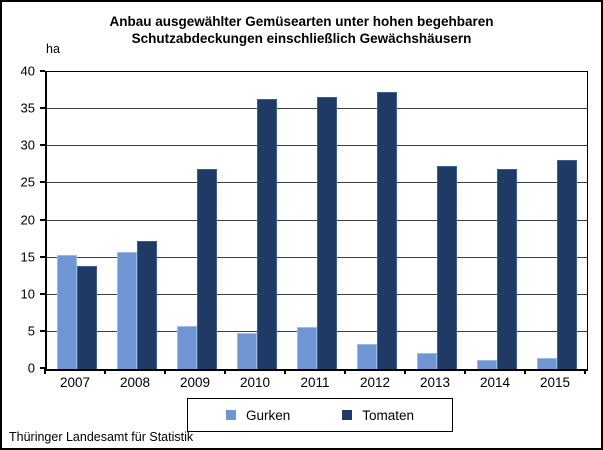 This screenshot has width=603, height=450. What do you see at coordinates (387, 230) in the screenshot?
I see `bar-tomaten-2012` at bounding box center [387, 230].